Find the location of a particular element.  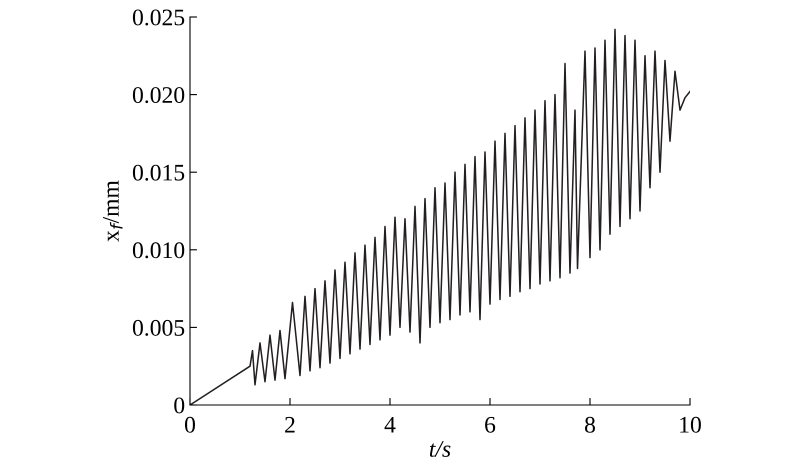

x-tick-label: 10 is located at coordinates (690, 424).